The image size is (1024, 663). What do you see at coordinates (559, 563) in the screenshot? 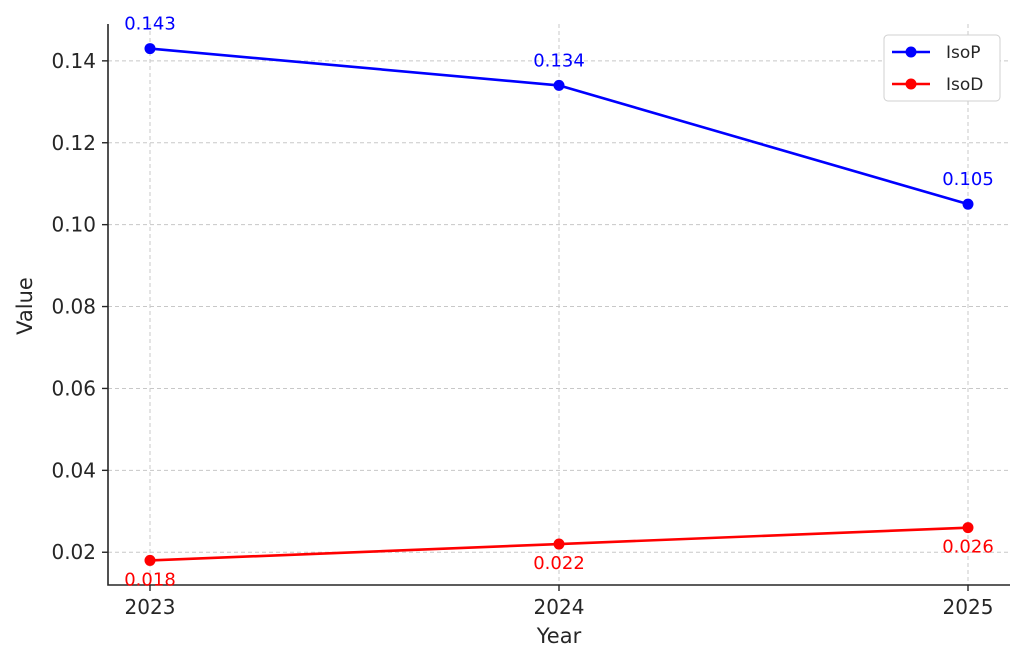
I see `data-label-isod: 0.022` at bounding box center [559, 563].